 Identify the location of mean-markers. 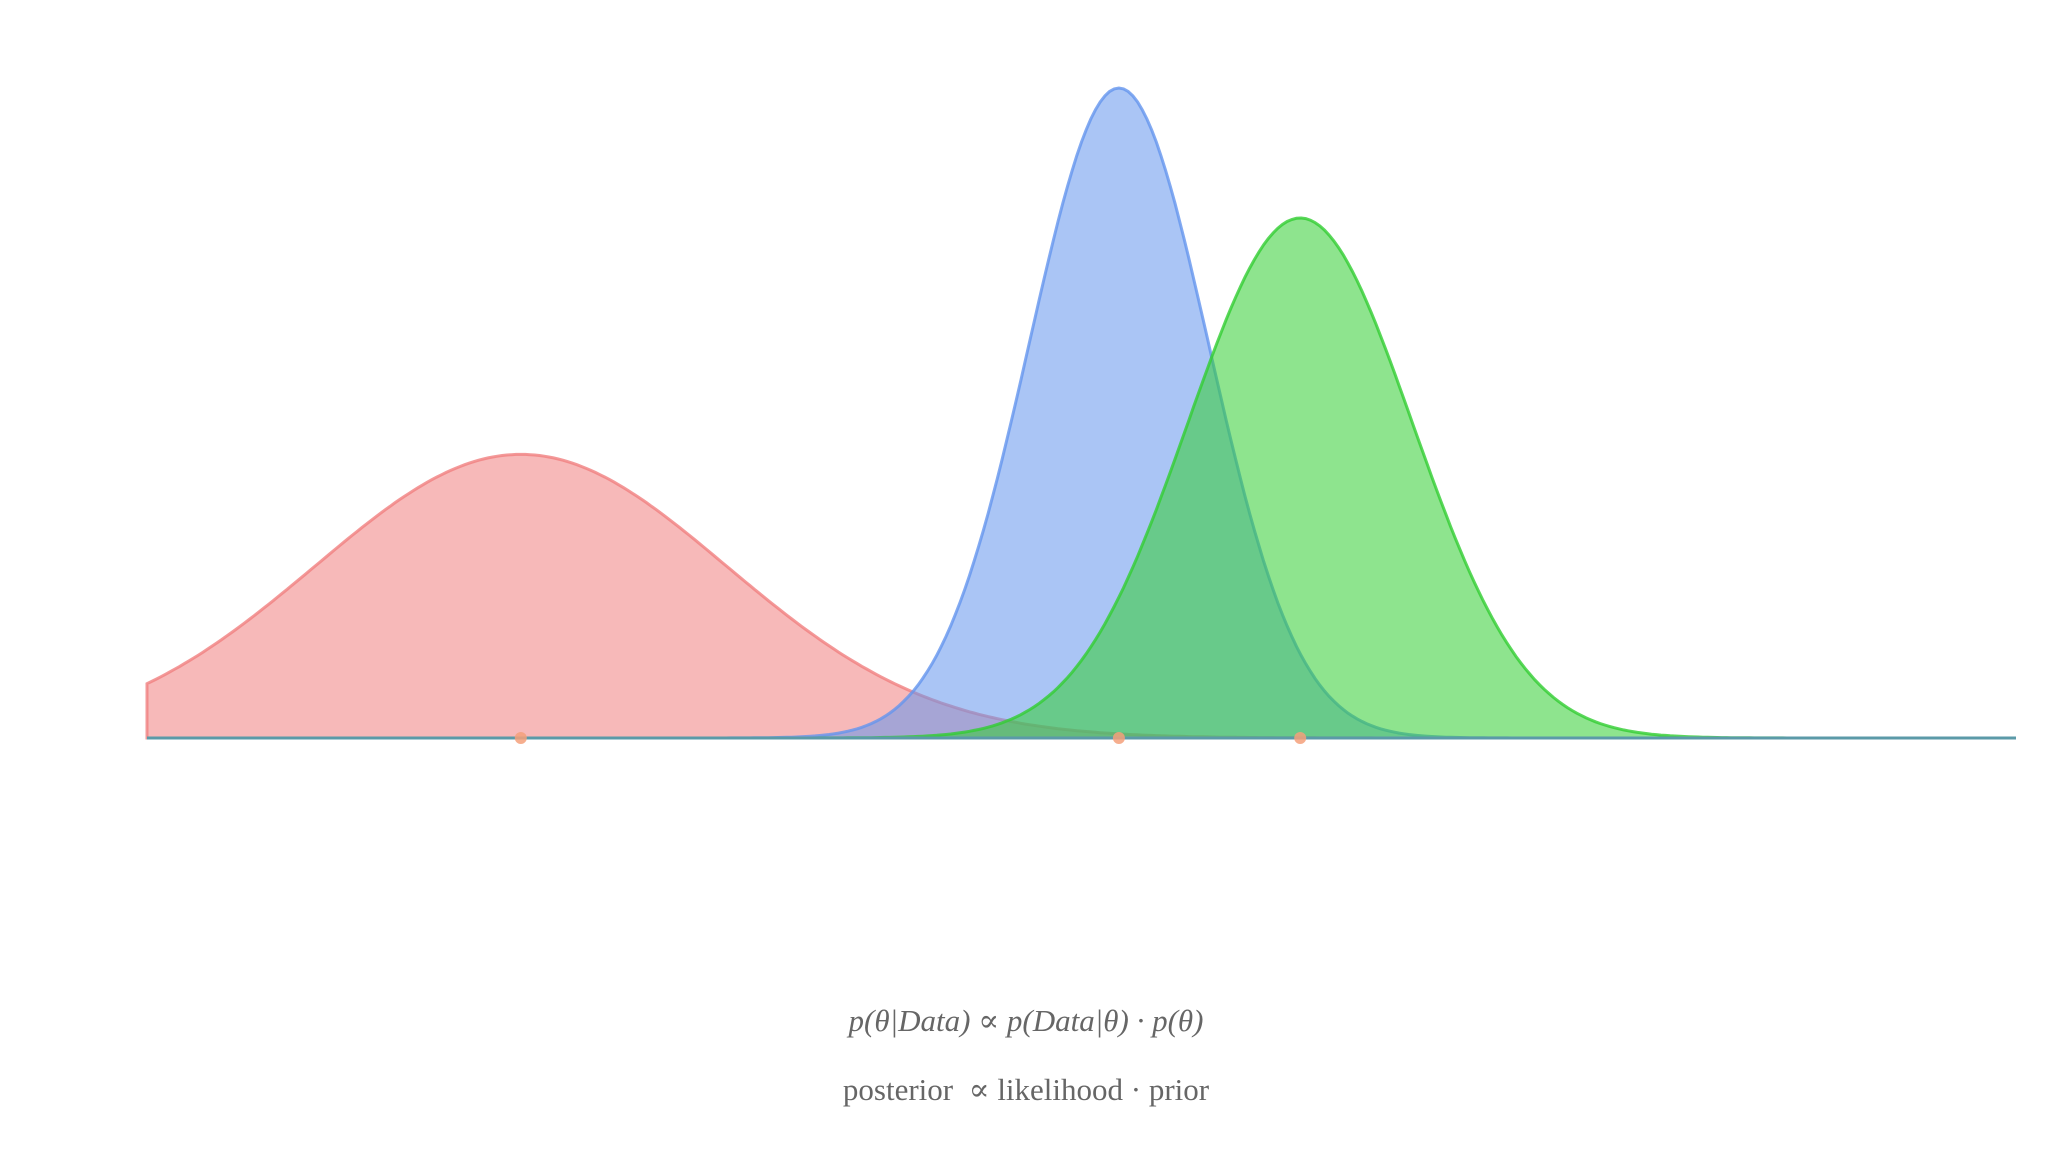
(910, 738).